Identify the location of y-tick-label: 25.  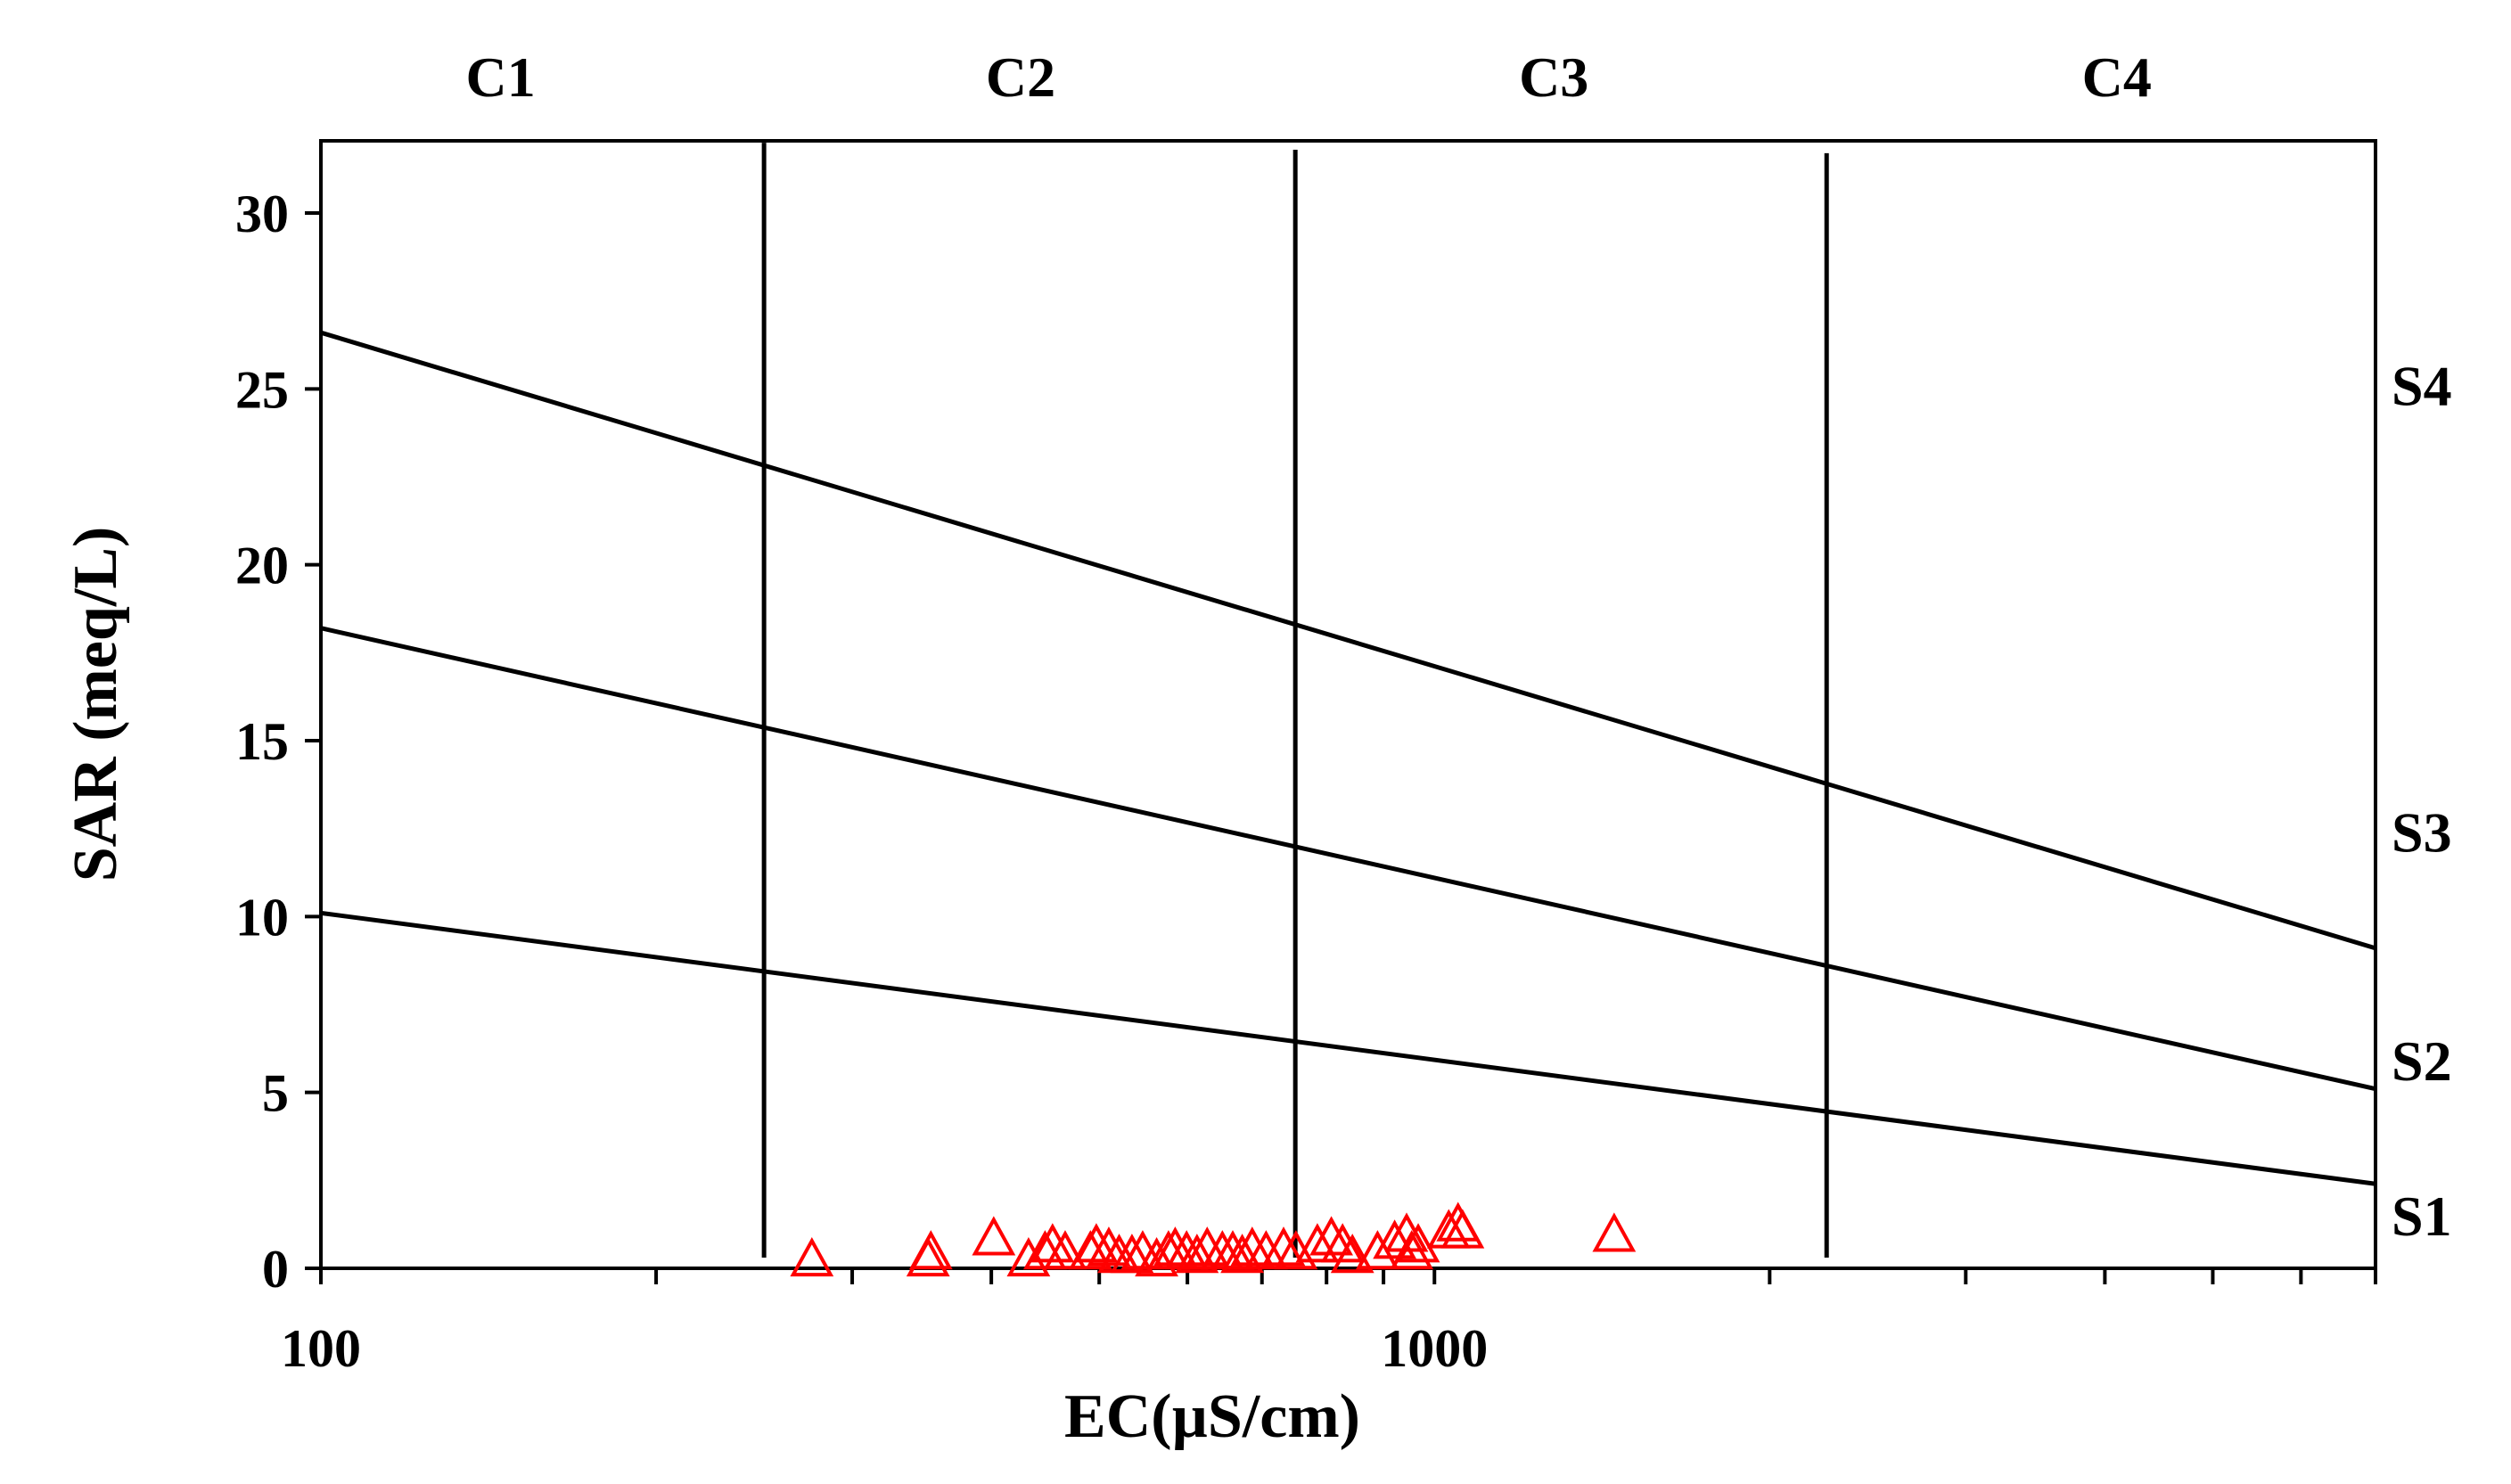
(262, 389).